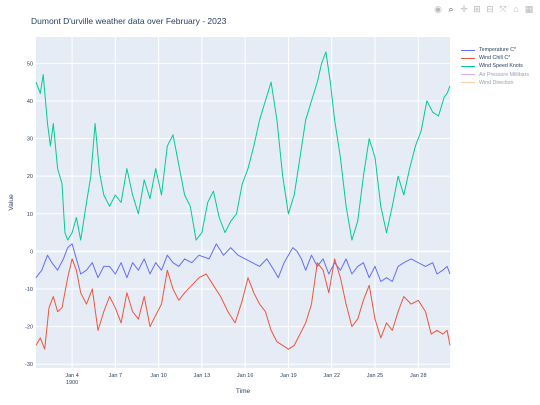 The image size is (540, 405). Describe the element at coordinates (464, 8) in the screenshot. I see `pan-icon: ✛` at that location.